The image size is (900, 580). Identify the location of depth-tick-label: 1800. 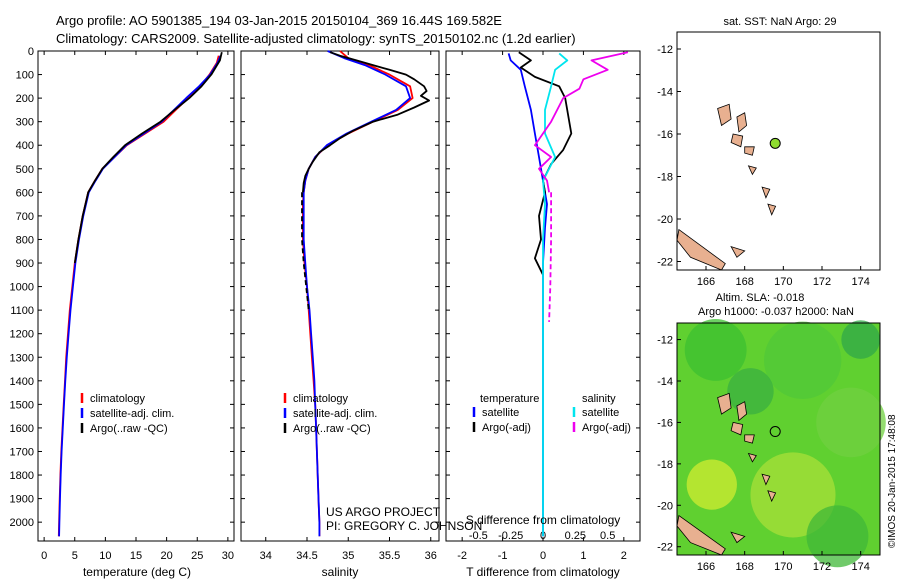
(22, 476).